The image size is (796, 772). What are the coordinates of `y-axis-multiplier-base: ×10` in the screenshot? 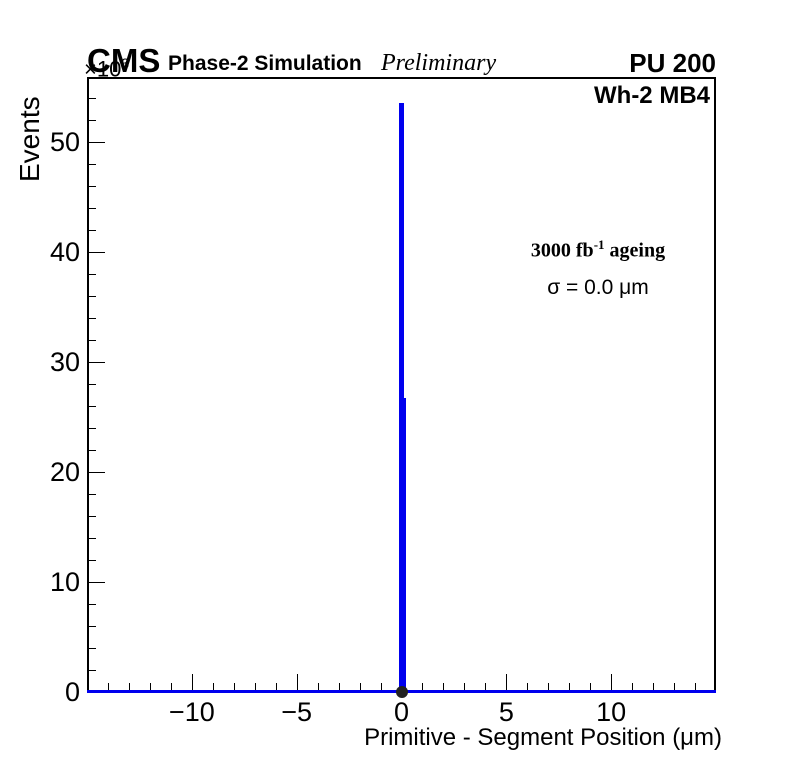 It's located at (103, 69).